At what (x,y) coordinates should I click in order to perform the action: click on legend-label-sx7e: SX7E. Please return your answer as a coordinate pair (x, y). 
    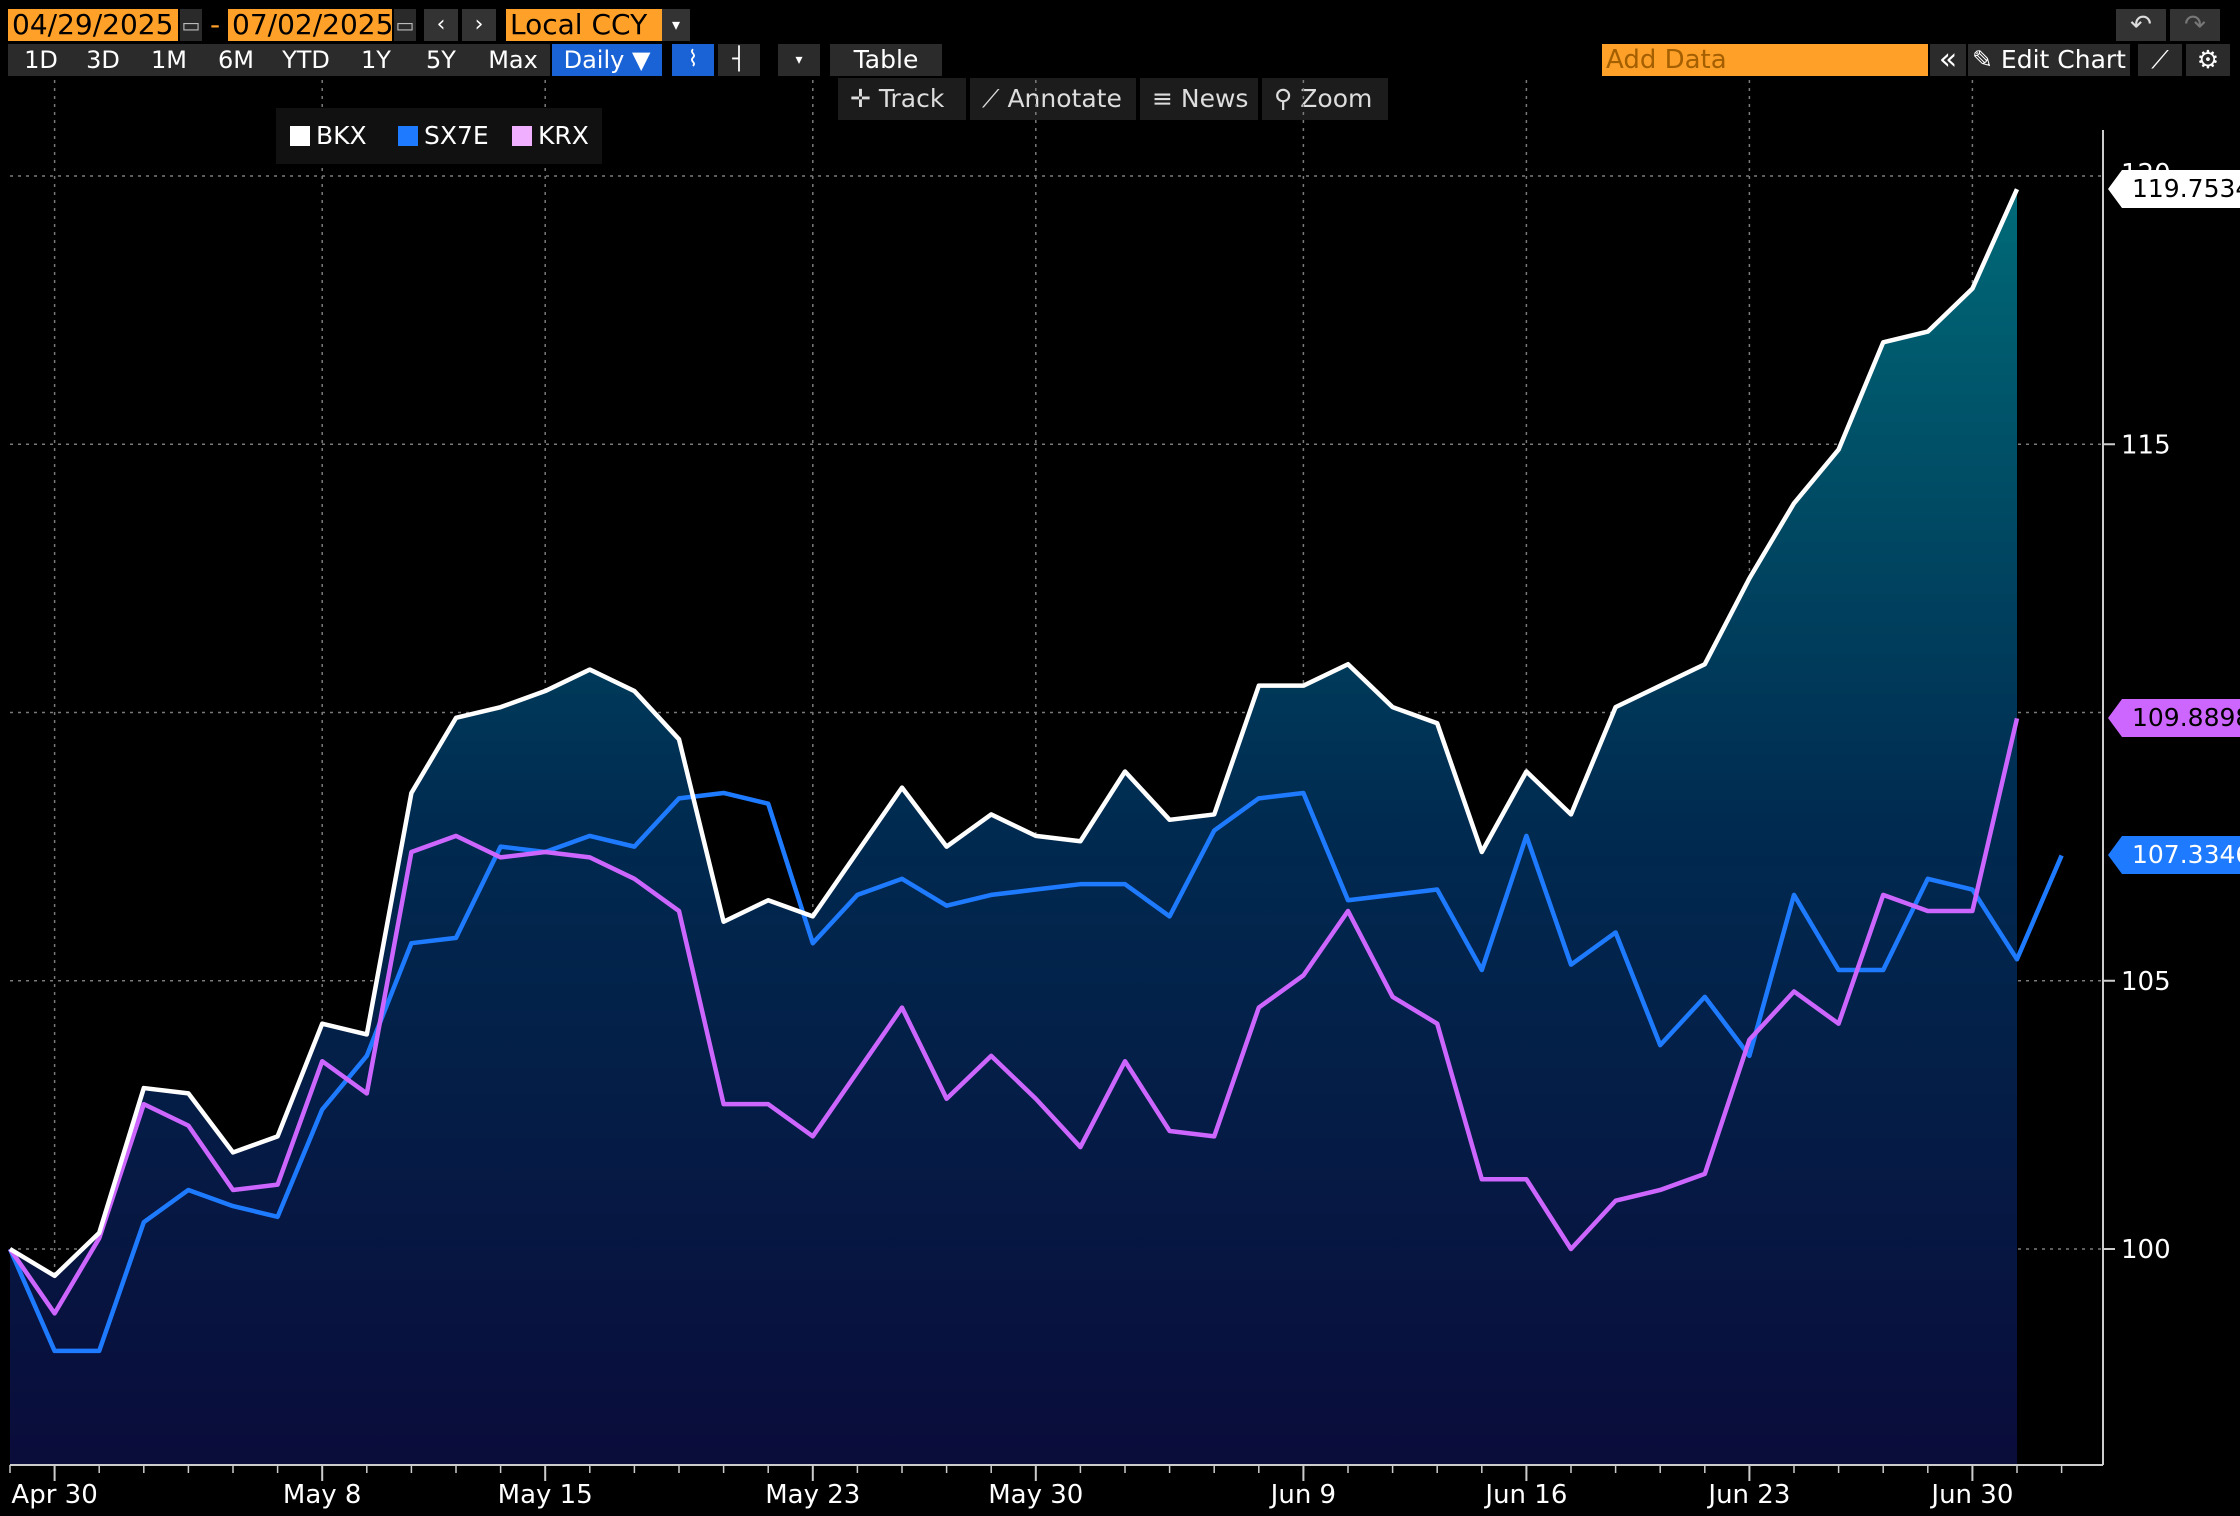
    Looking at the image, I should click on (456, 135).